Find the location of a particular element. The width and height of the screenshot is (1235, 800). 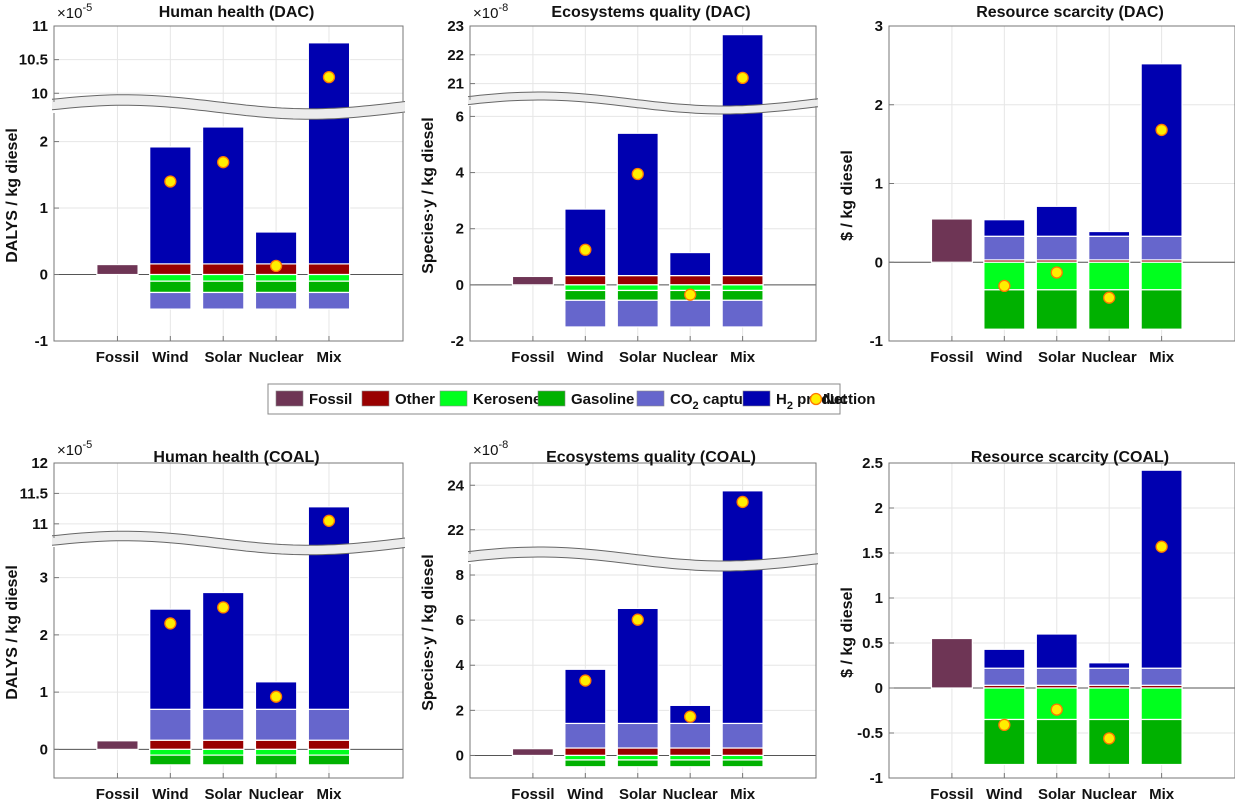

bar-kerosene-solar is located at coordinates (637, 288).